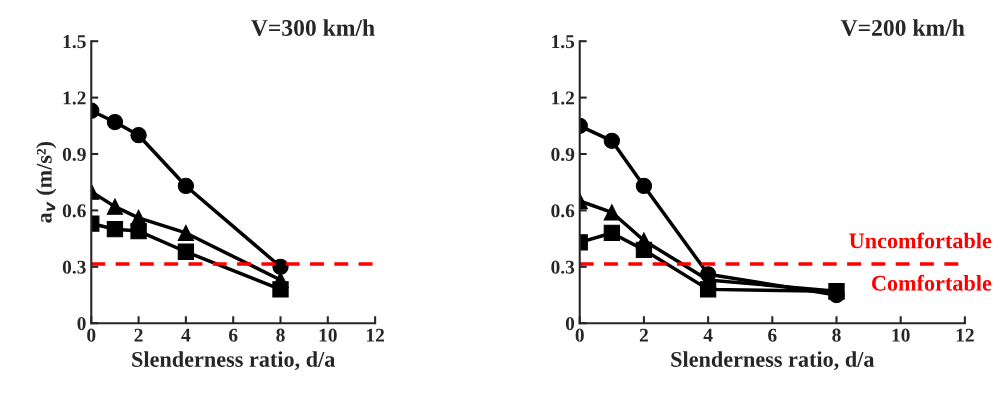 The image size is (1003, 404). What do you see at coordinates (931, 282) in the screenshot?
I see `annotation: Comfortable` at bounding box center [931, 282].